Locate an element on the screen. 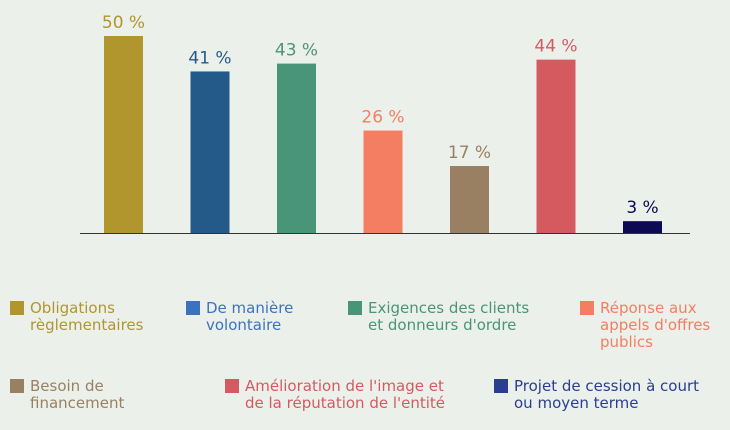 This screenshot has height=430, width=730. legend-item: Projet de cession à court ou moyen terme is located at coordinates (599, 395).